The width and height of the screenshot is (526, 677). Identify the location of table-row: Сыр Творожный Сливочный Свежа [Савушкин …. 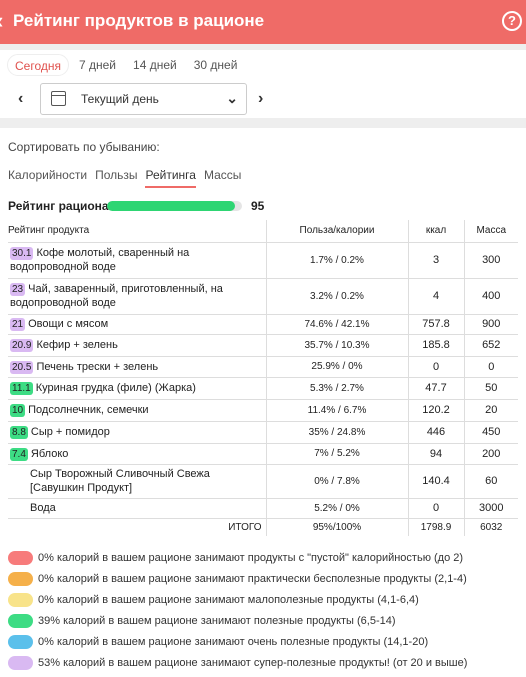
(263, 480).